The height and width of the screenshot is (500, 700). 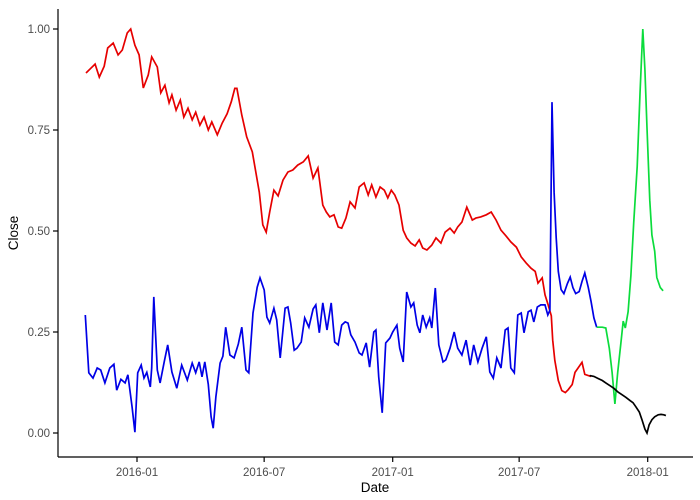 I want to click on x-tick-label: 2016-07, so click(x=264, y=473).